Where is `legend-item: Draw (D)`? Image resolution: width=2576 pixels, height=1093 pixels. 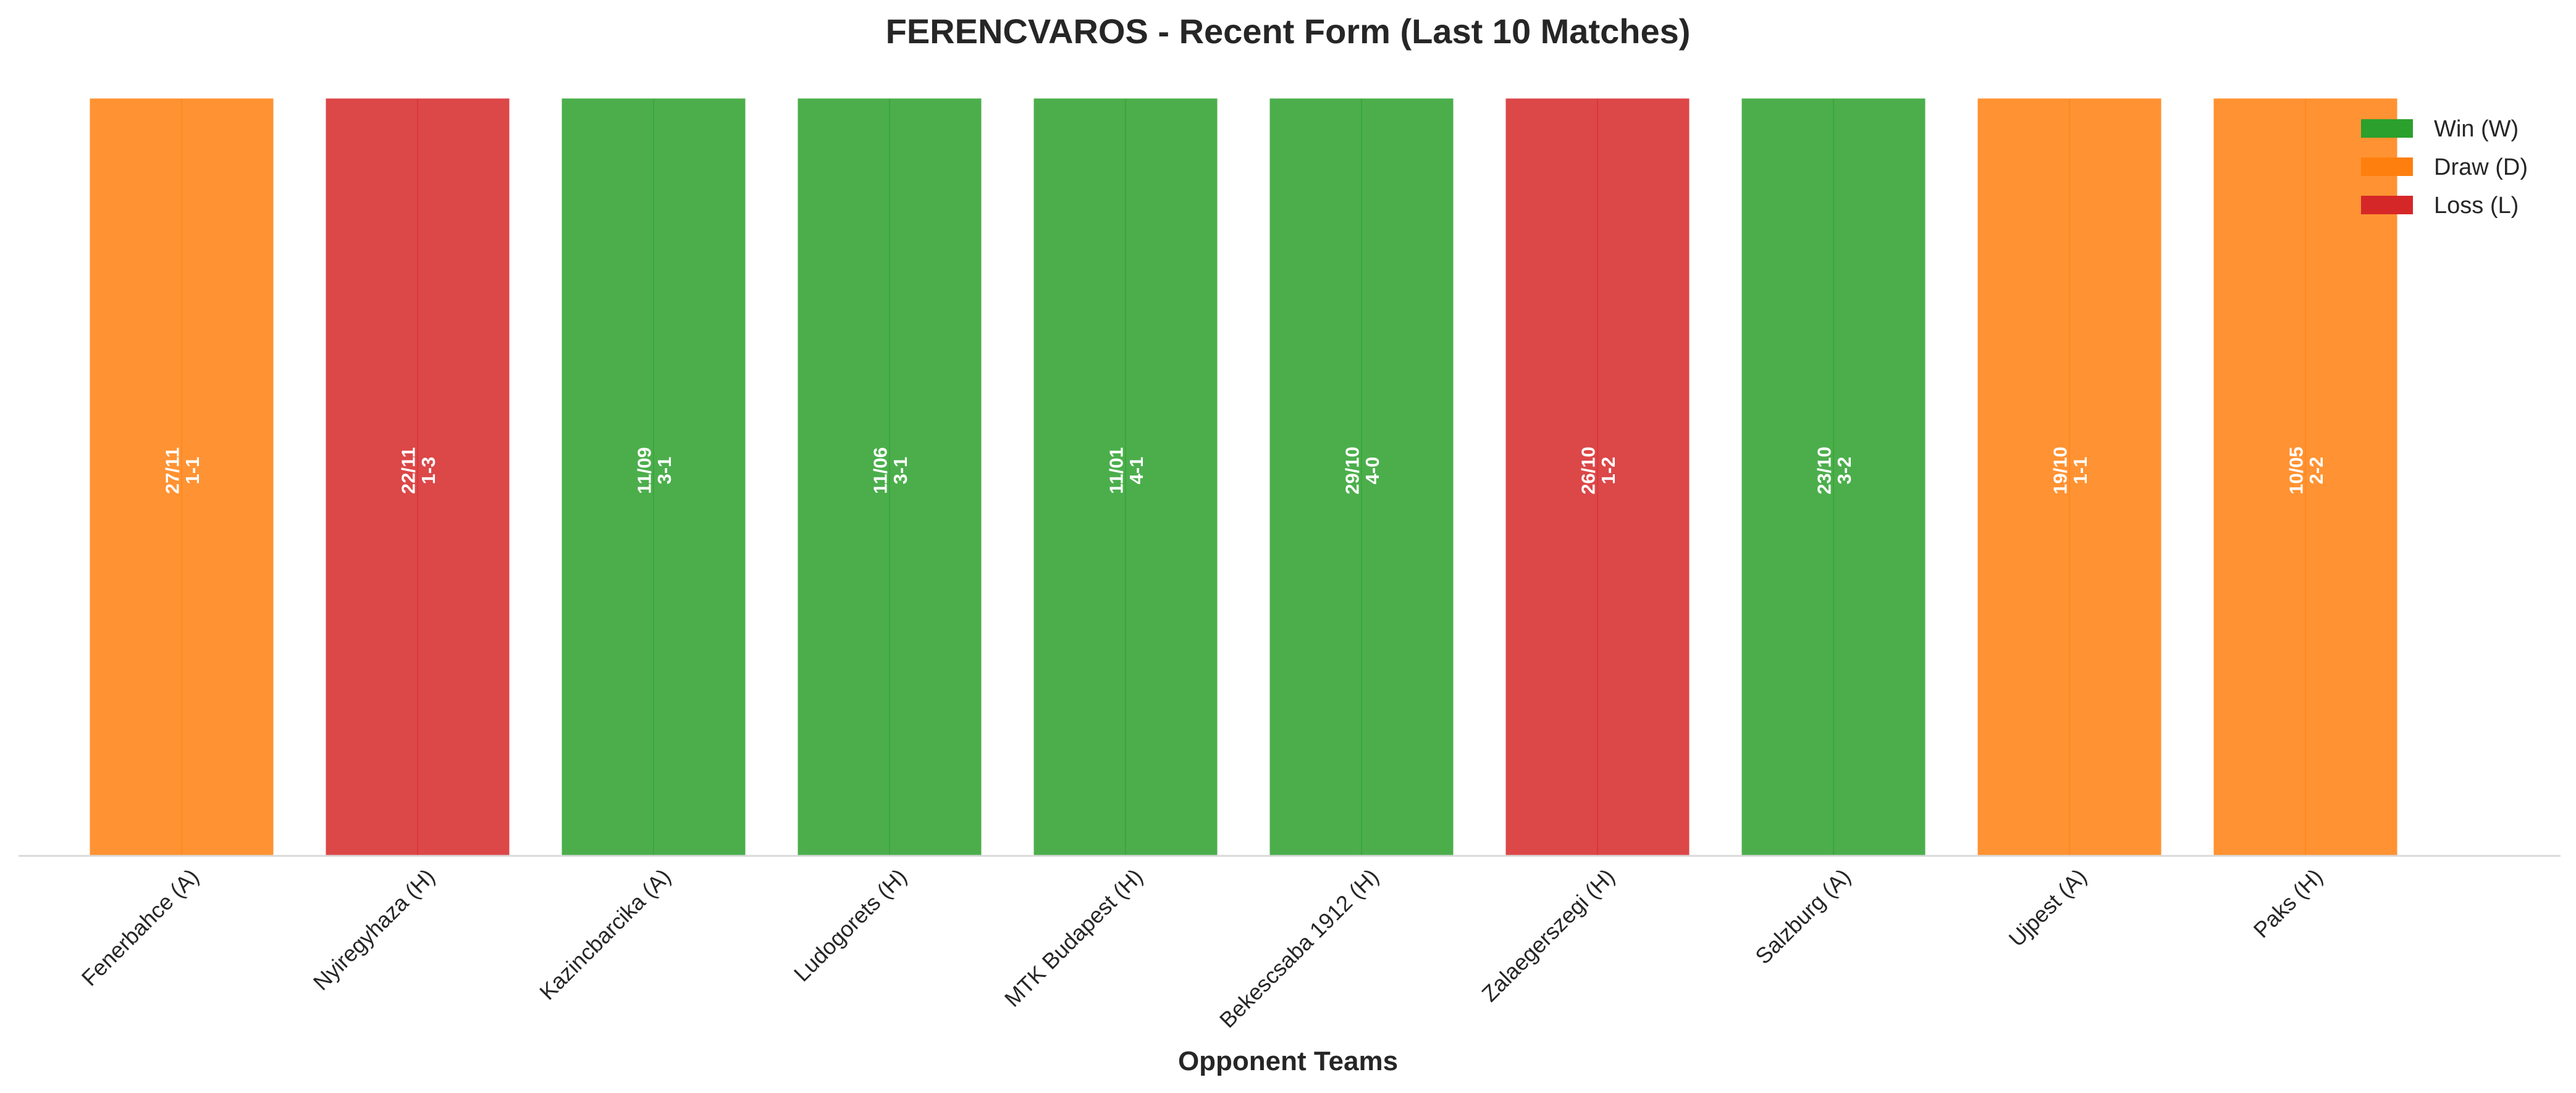
legend-item: Draw (D) is located at coordinates (2444, 167).